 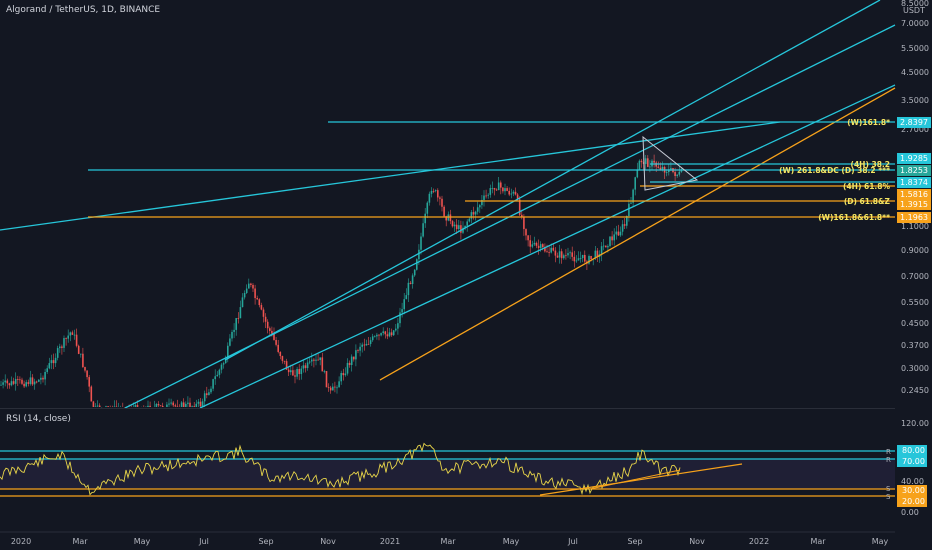 I want to click on rsi-letters: R R S S, so click(x=888, y=474).